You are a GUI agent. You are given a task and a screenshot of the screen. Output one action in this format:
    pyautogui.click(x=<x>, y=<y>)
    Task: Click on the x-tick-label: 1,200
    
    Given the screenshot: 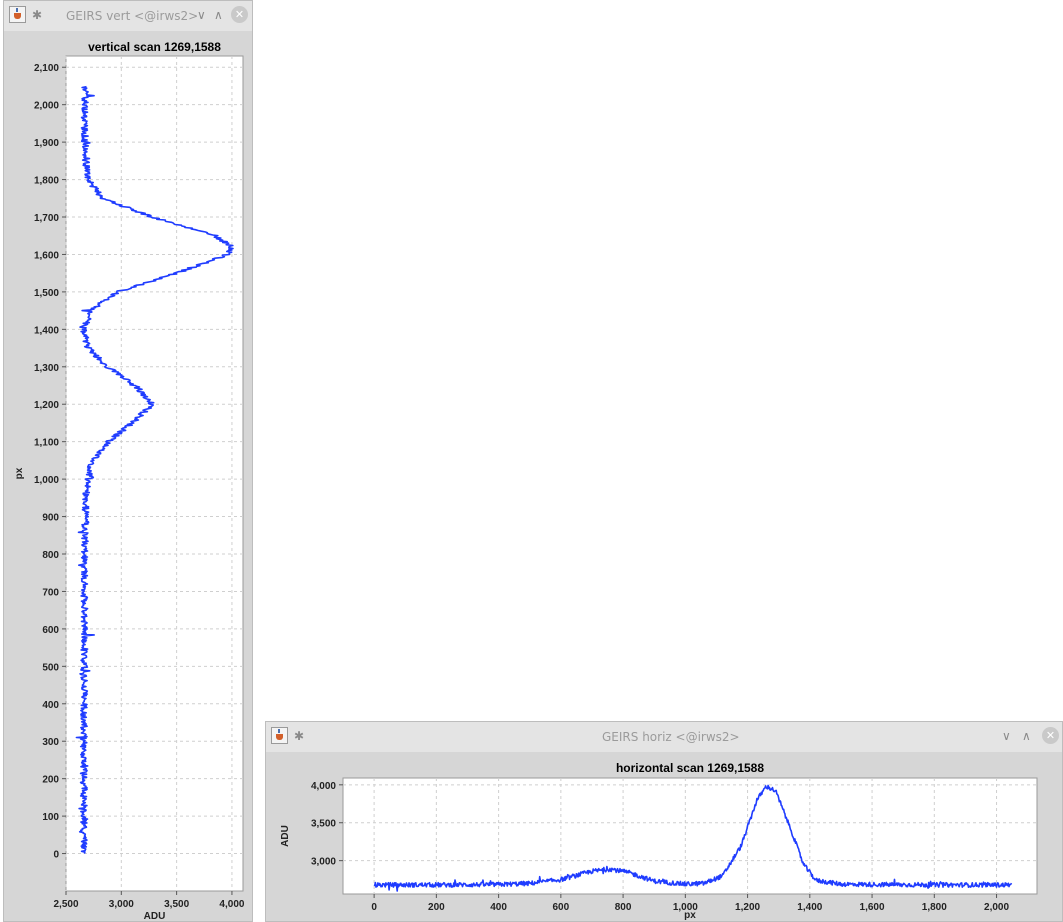 What is the action you would take?
    pyautogui.click(x=747, y=907)
    